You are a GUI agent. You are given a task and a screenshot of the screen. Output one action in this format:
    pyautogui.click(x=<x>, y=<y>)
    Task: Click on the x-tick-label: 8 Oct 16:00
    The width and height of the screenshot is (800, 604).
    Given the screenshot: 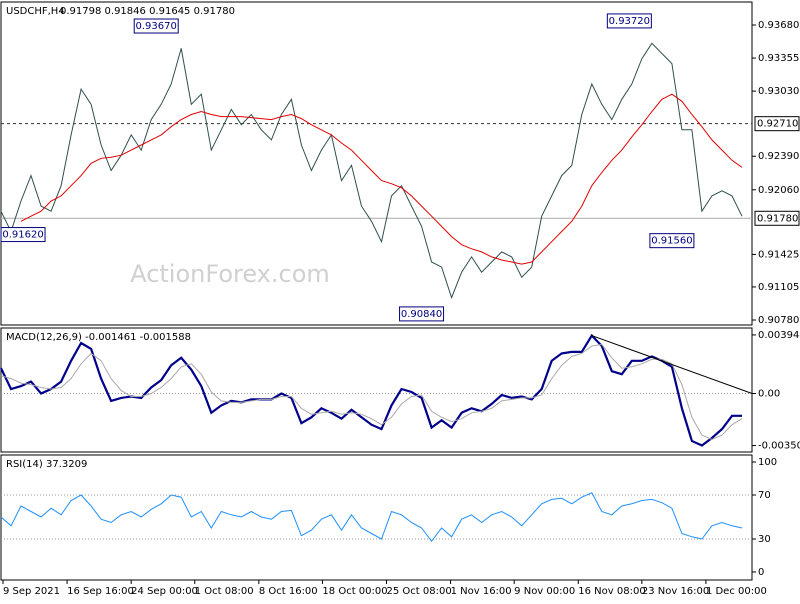 What is the action you would take?
    pyautogui.click(x=288, y=591)
    